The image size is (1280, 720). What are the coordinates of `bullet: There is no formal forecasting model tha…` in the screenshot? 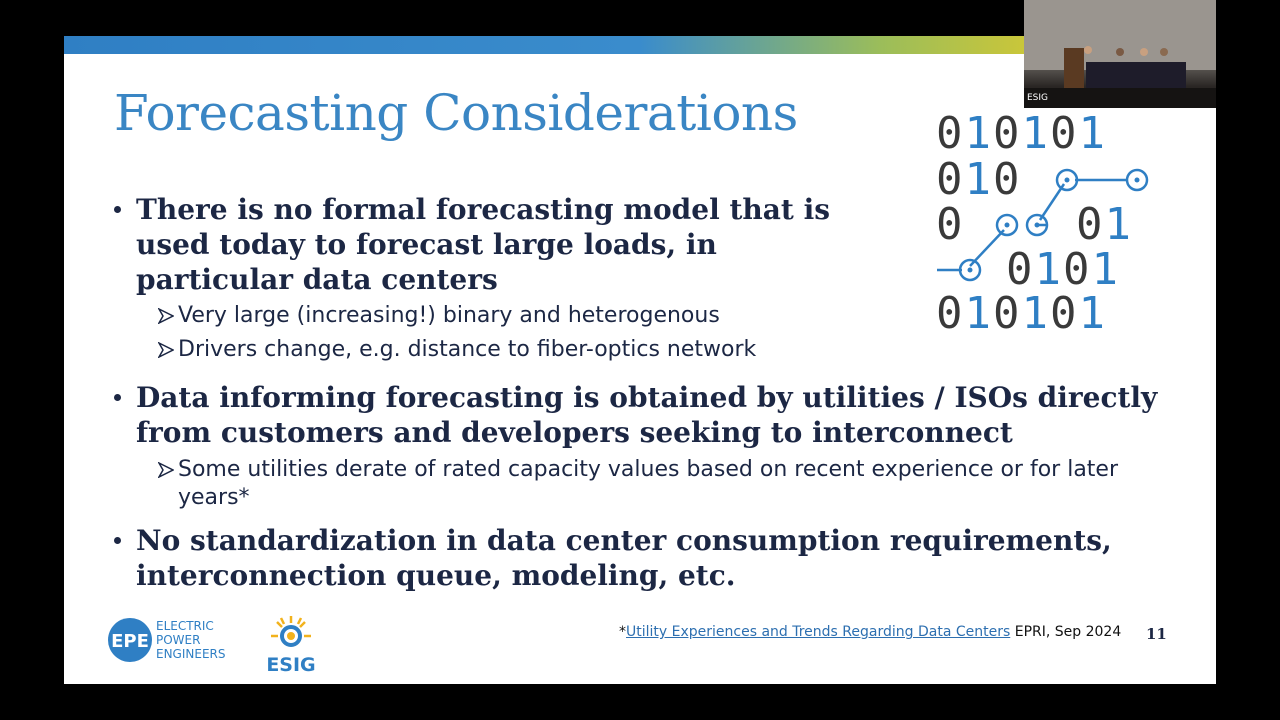 It's located at (475, 244).